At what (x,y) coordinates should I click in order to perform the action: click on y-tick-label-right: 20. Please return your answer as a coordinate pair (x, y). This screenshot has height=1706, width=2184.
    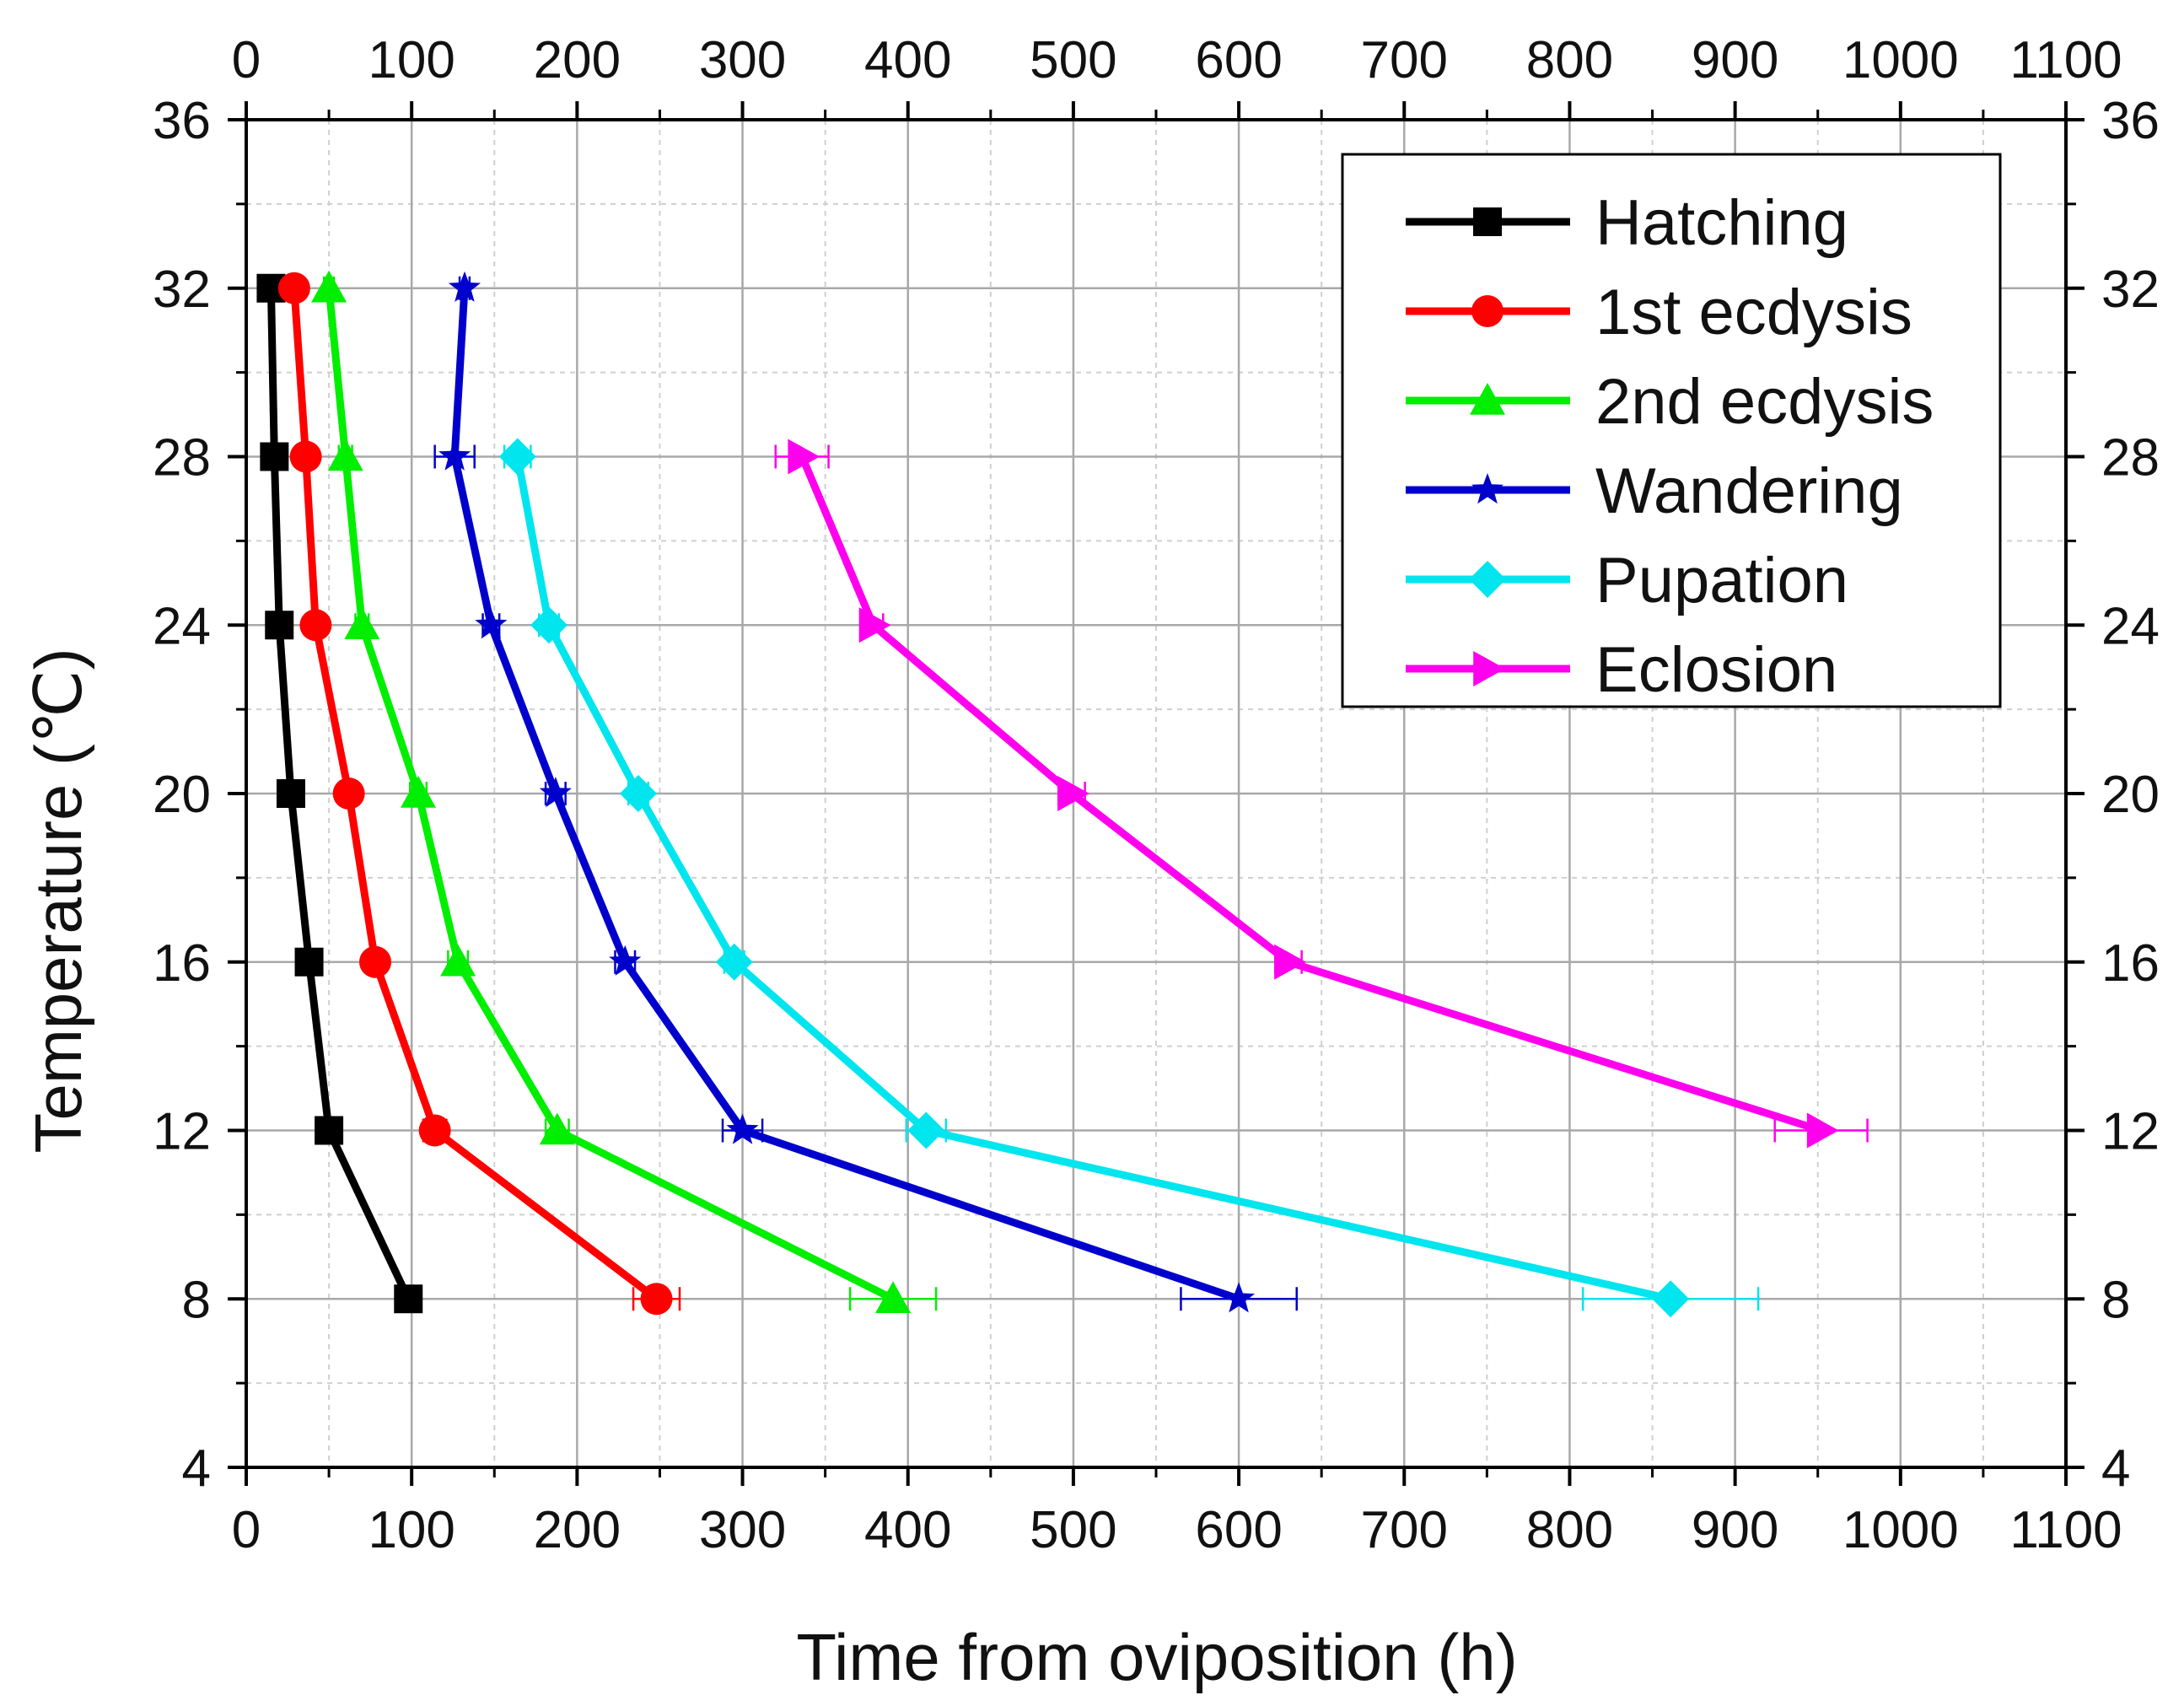
    Looking at the image, I should click on (2130, 795).